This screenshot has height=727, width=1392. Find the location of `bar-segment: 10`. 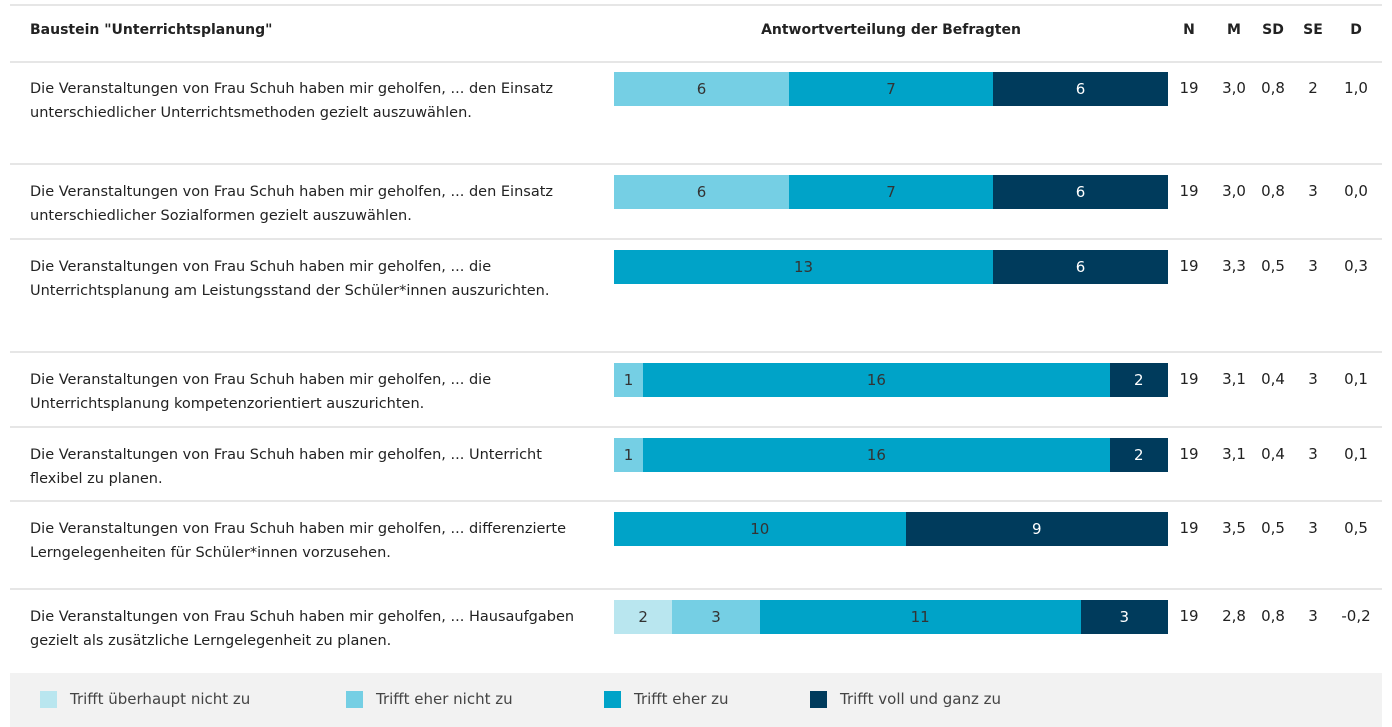

bar-segment: 10 is located at coordinates (760, 529).